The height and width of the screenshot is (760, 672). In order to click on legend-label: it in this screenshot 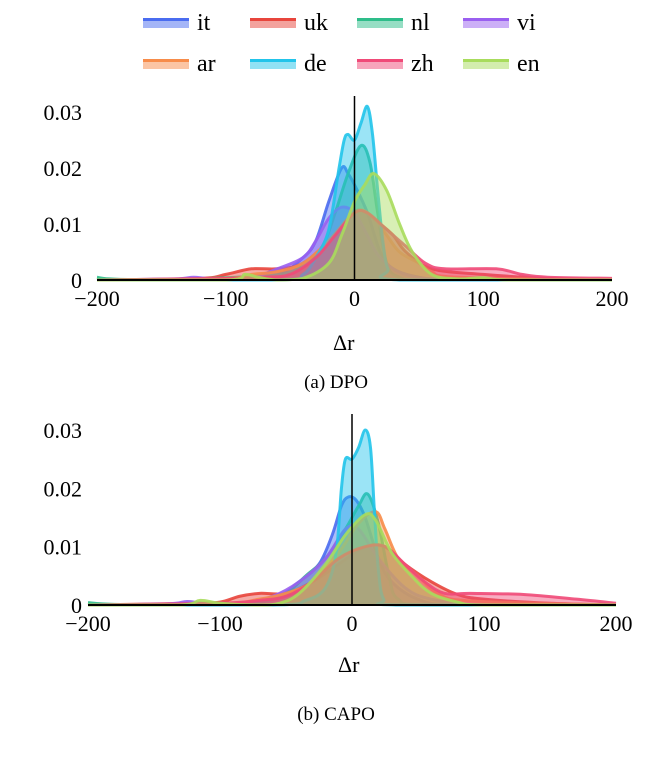, I will do `click(204, 23)`.